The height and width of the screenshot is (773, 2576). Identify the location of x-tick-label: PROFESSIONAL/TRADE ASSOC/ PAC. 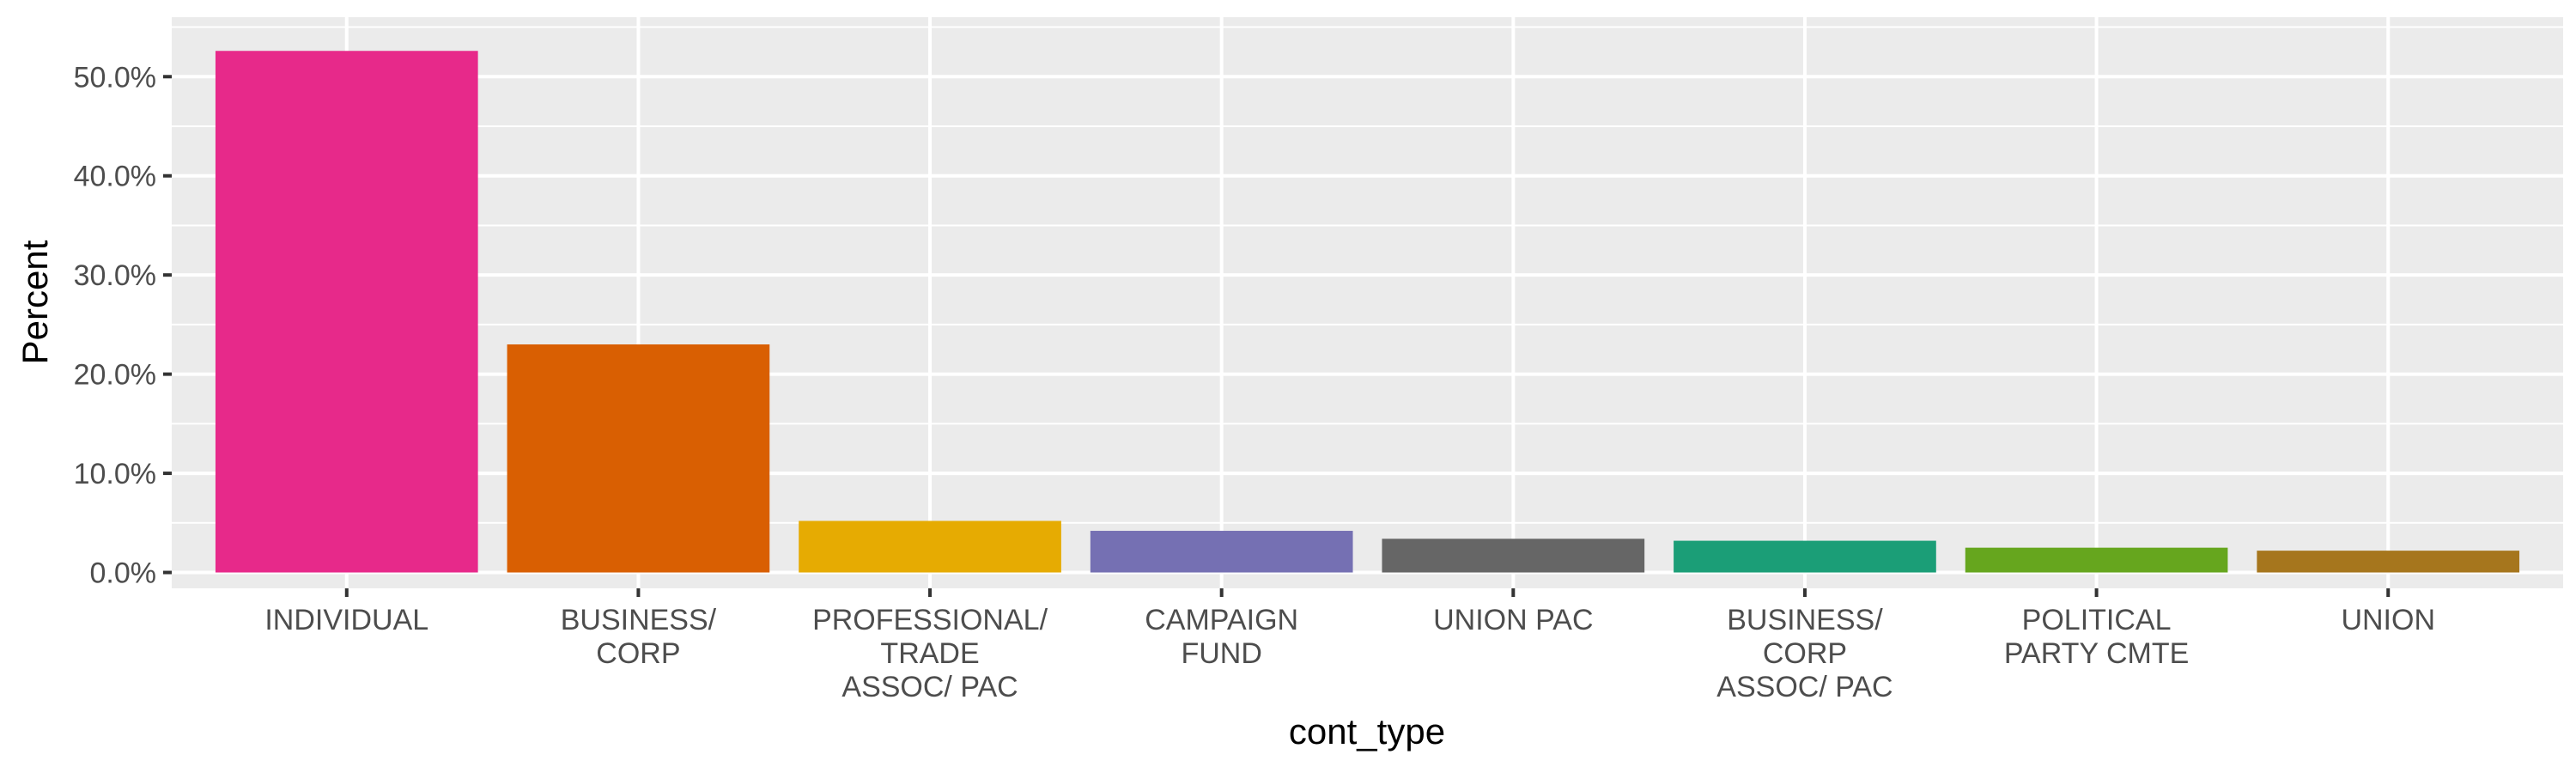
(930, 653).